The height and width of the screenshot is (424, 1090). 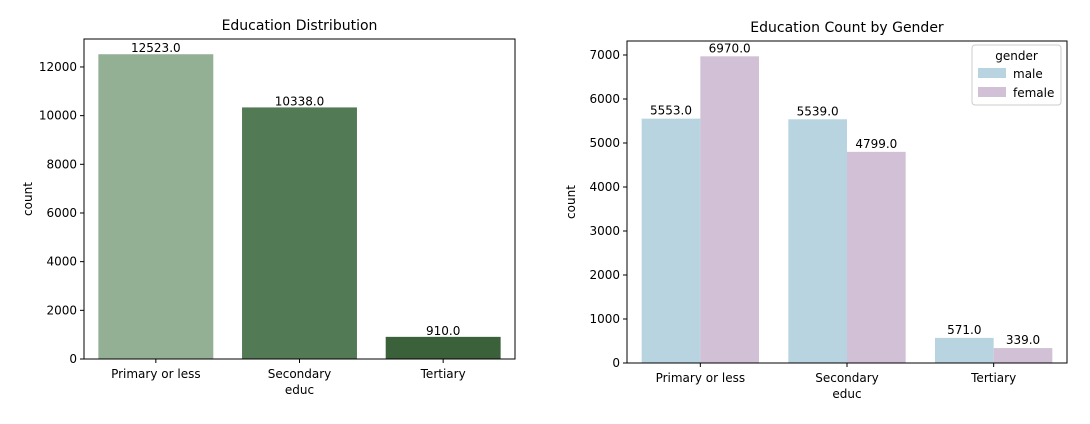 I want to click on y-tick-label: 10000, so click(x=58, y=116).